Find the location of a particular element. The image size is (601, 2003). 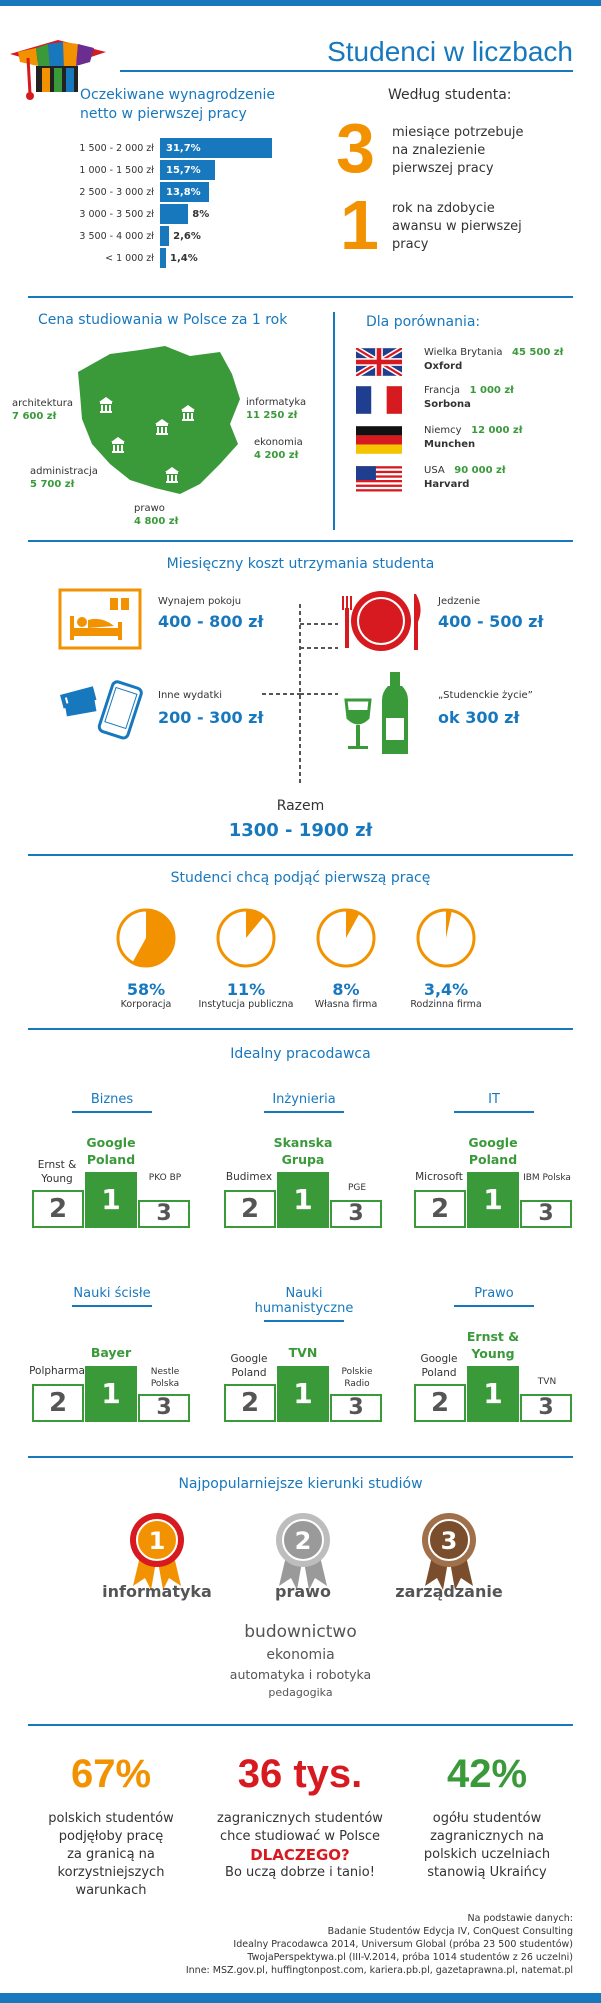

salary-bar-row: 3 500 - 4 000 zł 2,6% is located at coordinates (130, 236).